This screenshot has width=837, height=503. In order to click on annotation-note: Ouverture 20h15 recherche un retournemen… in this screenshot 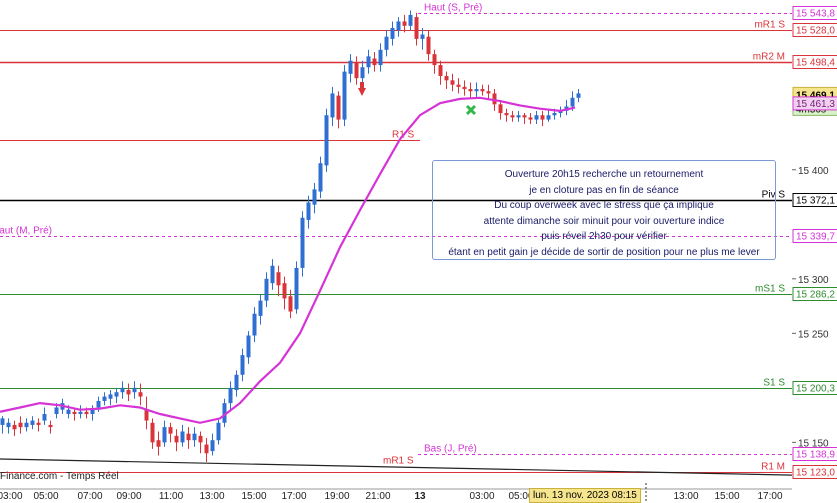, I will do `click(604, 210)`.